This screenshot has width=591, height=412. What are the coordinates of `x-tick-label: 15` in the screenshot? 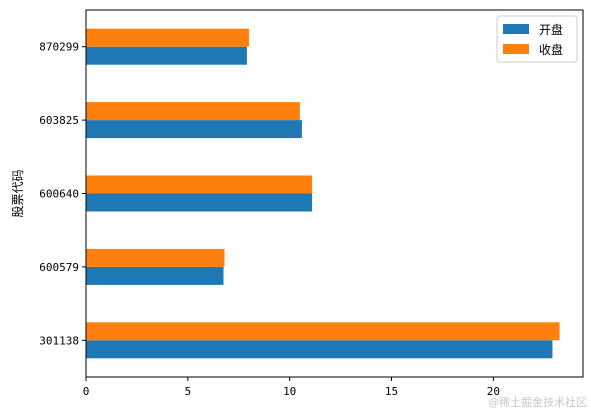 It's located at (391, 391).